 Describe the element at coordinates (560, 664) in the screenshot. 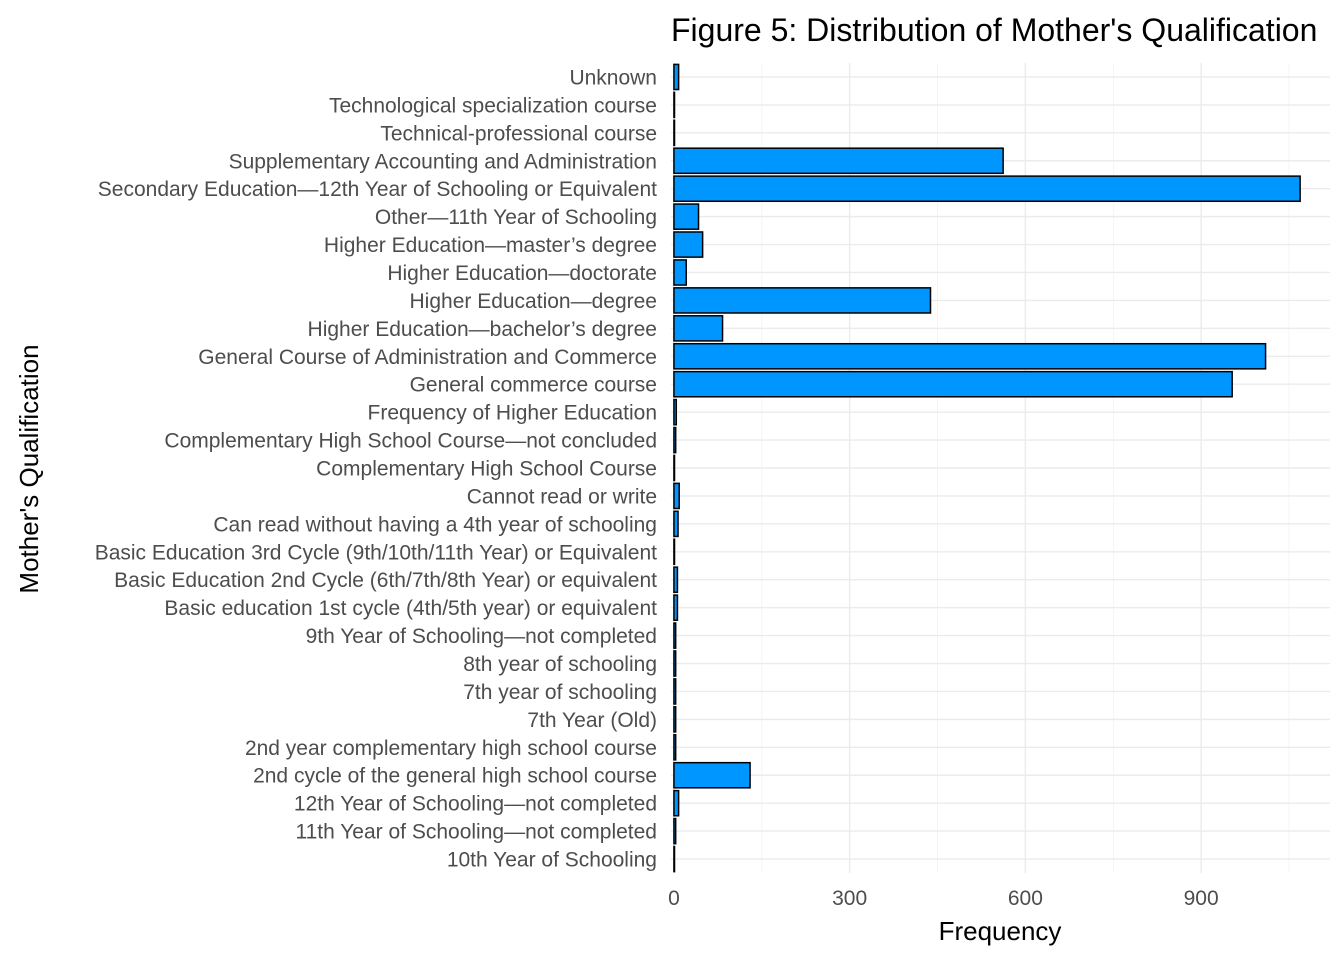

I see `y-tick-label: 8th year of schooling` at that location.